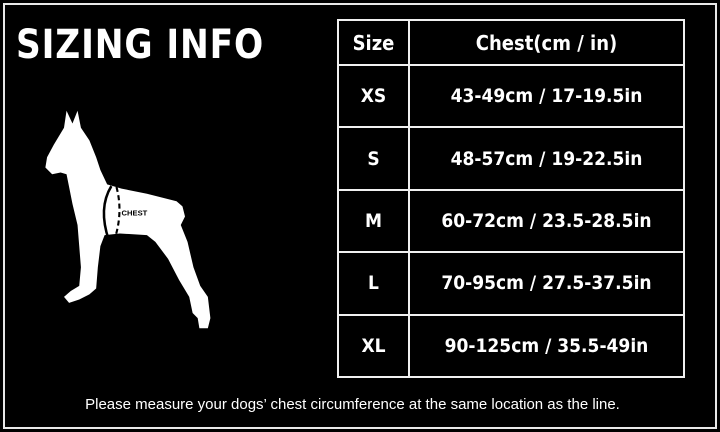 This screenshot has width=720, height=432. What do you see at coordinates (546, 158) in the screenshot?
I see `chest-cell: 48-57cm / 19-22.5in` at bounding box center [546, 158].